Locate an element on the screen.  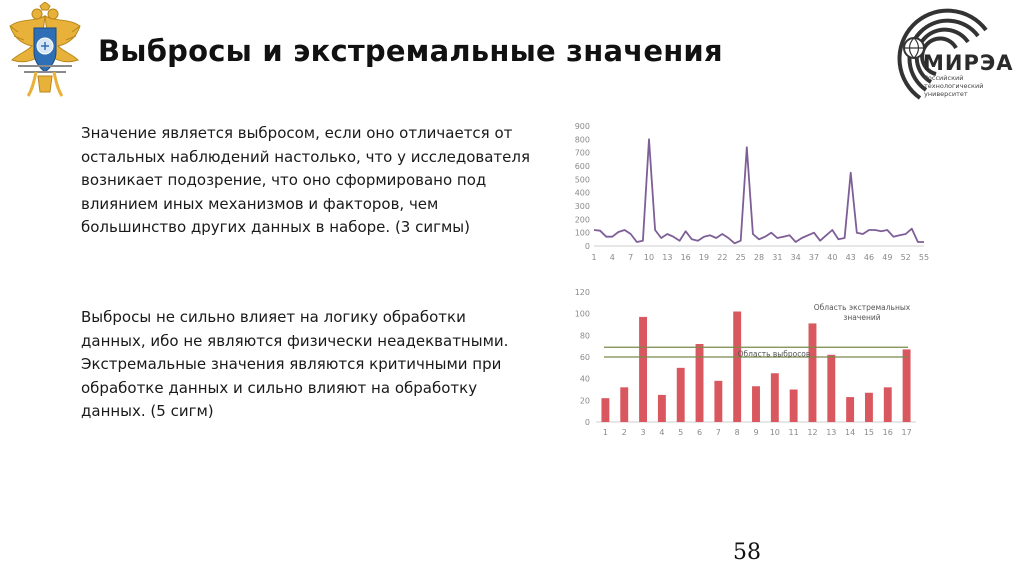
y-tick-label: 60 is located at coordinates (585, 357).